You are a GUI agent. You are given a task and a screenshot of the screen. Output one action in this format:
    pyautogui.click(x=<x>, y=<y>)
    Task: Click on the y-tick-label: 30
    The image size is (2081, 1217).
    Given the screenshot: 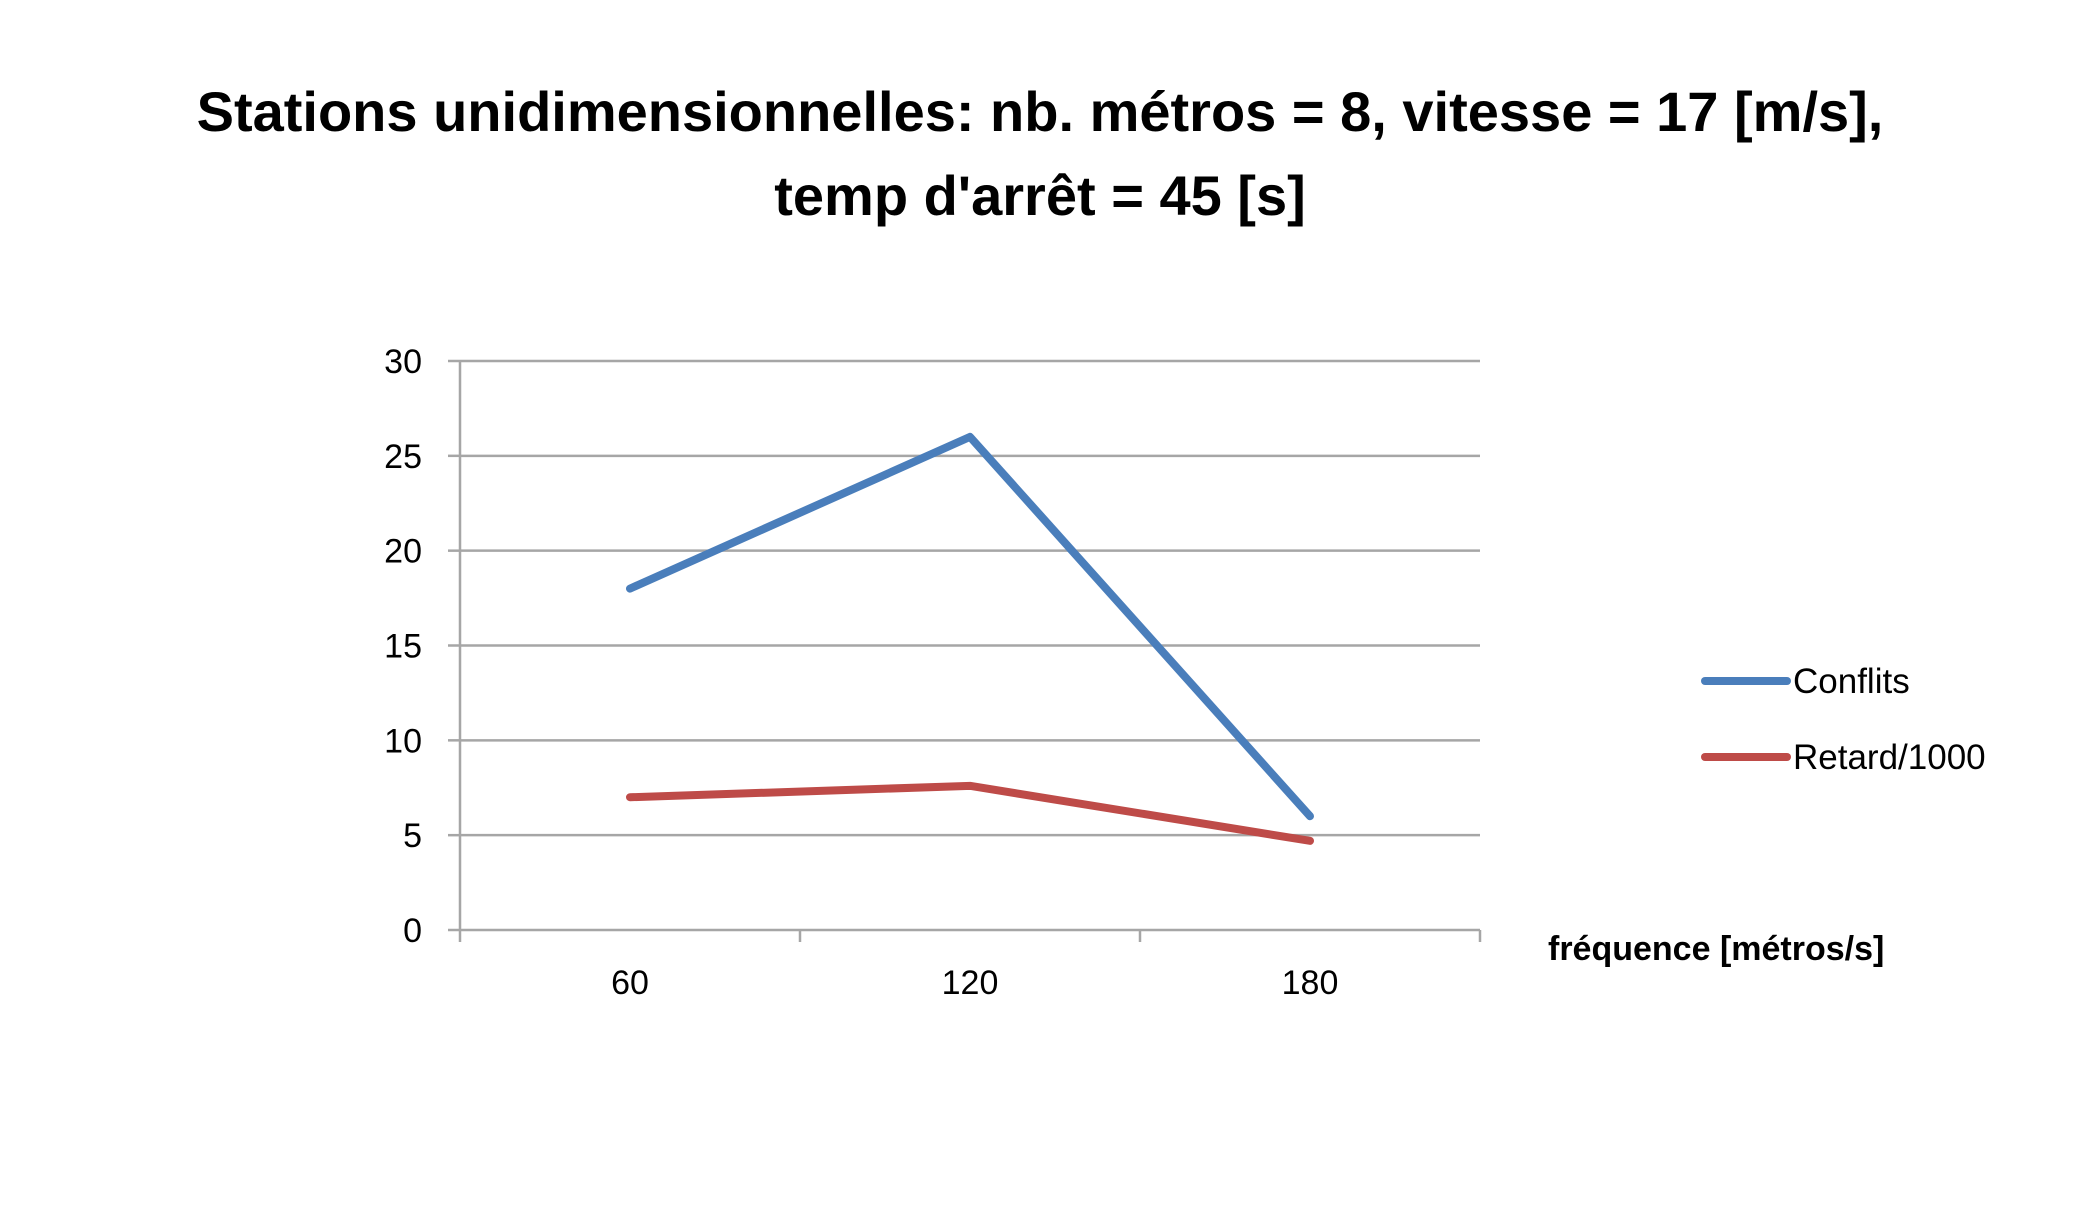 What is the action you would take?
    pyautogui.click(x=403, y=362)
    